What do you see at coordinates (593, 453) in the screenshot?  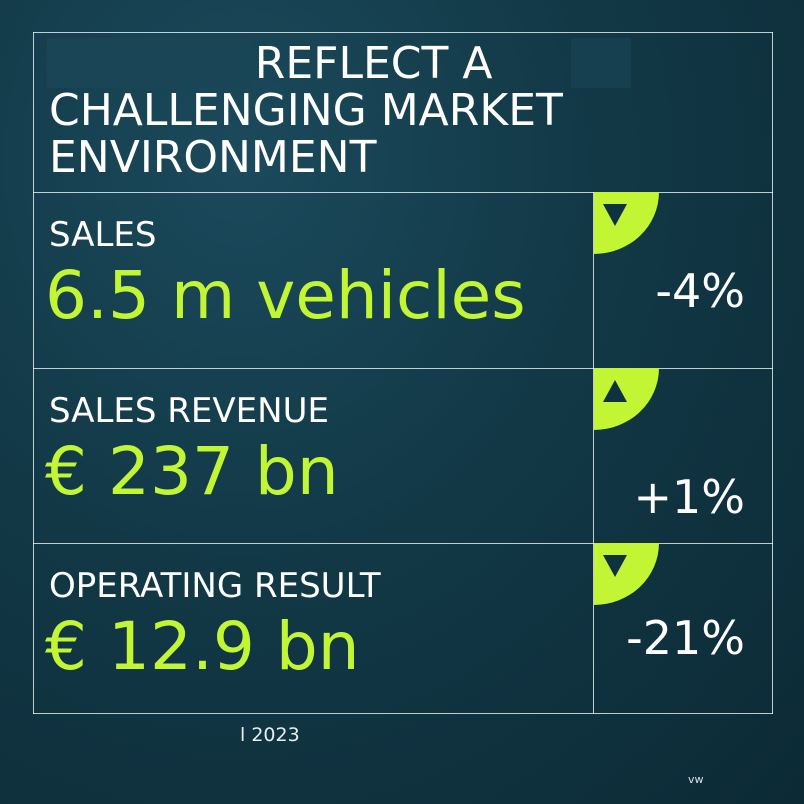 I see `column-divider` at bounding box center [593, 453].